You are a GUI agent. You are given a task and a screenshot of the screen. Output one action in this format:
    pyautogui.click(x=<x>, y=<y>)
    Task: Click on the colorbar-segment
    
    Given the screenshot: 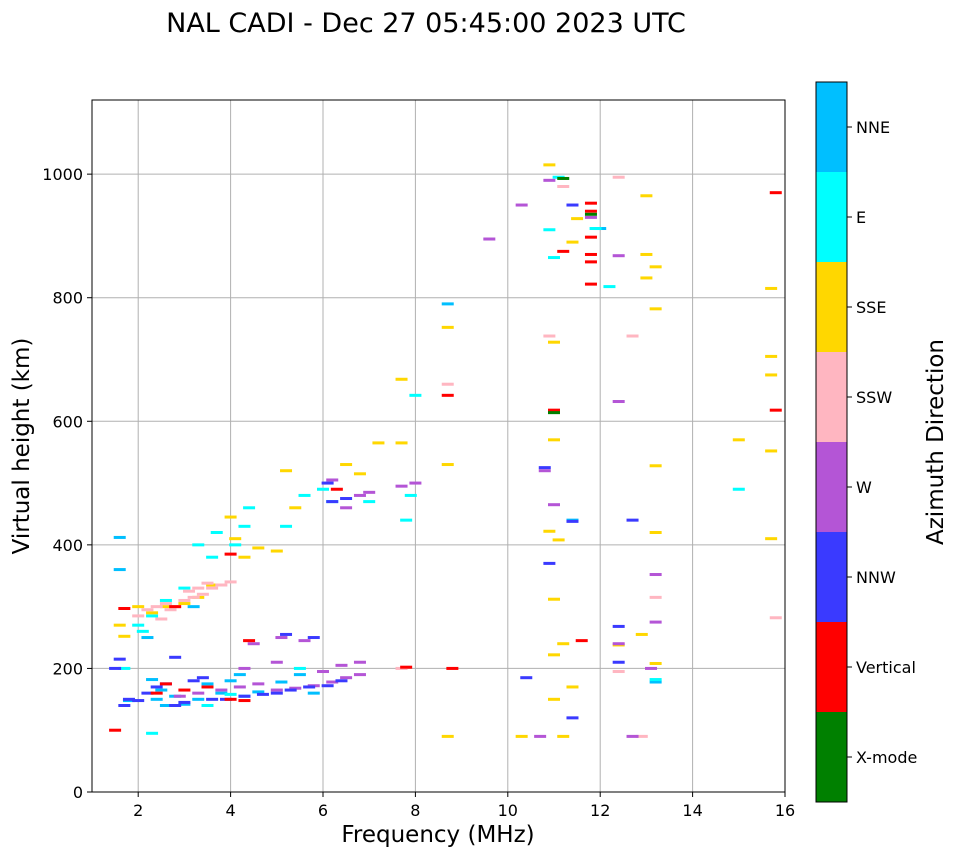 What is the action you would take?
    pyautogui.click(x=831, y=577)
    